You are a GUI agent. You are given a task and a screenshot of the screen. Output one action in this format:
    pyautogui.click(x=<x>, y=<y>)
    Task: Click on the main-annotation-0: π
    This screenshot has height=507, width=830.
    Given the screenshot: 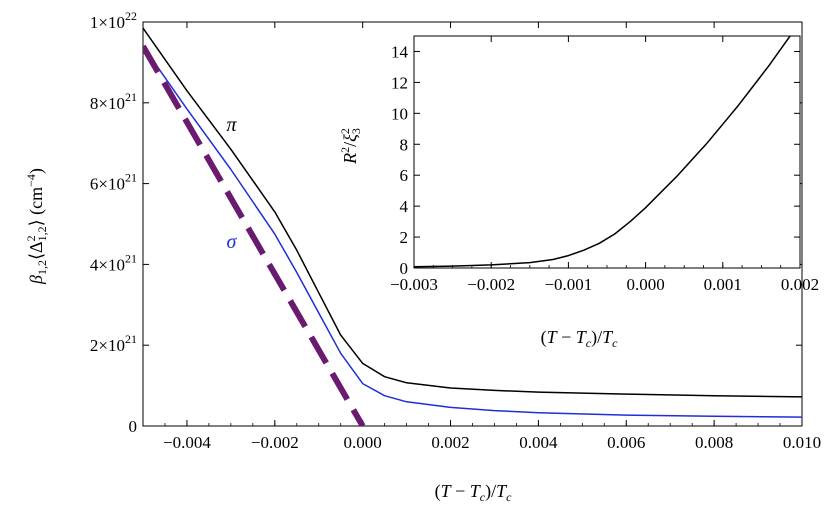 What is the action you would take?
    pyautogui.click(x=231, y=125)
    